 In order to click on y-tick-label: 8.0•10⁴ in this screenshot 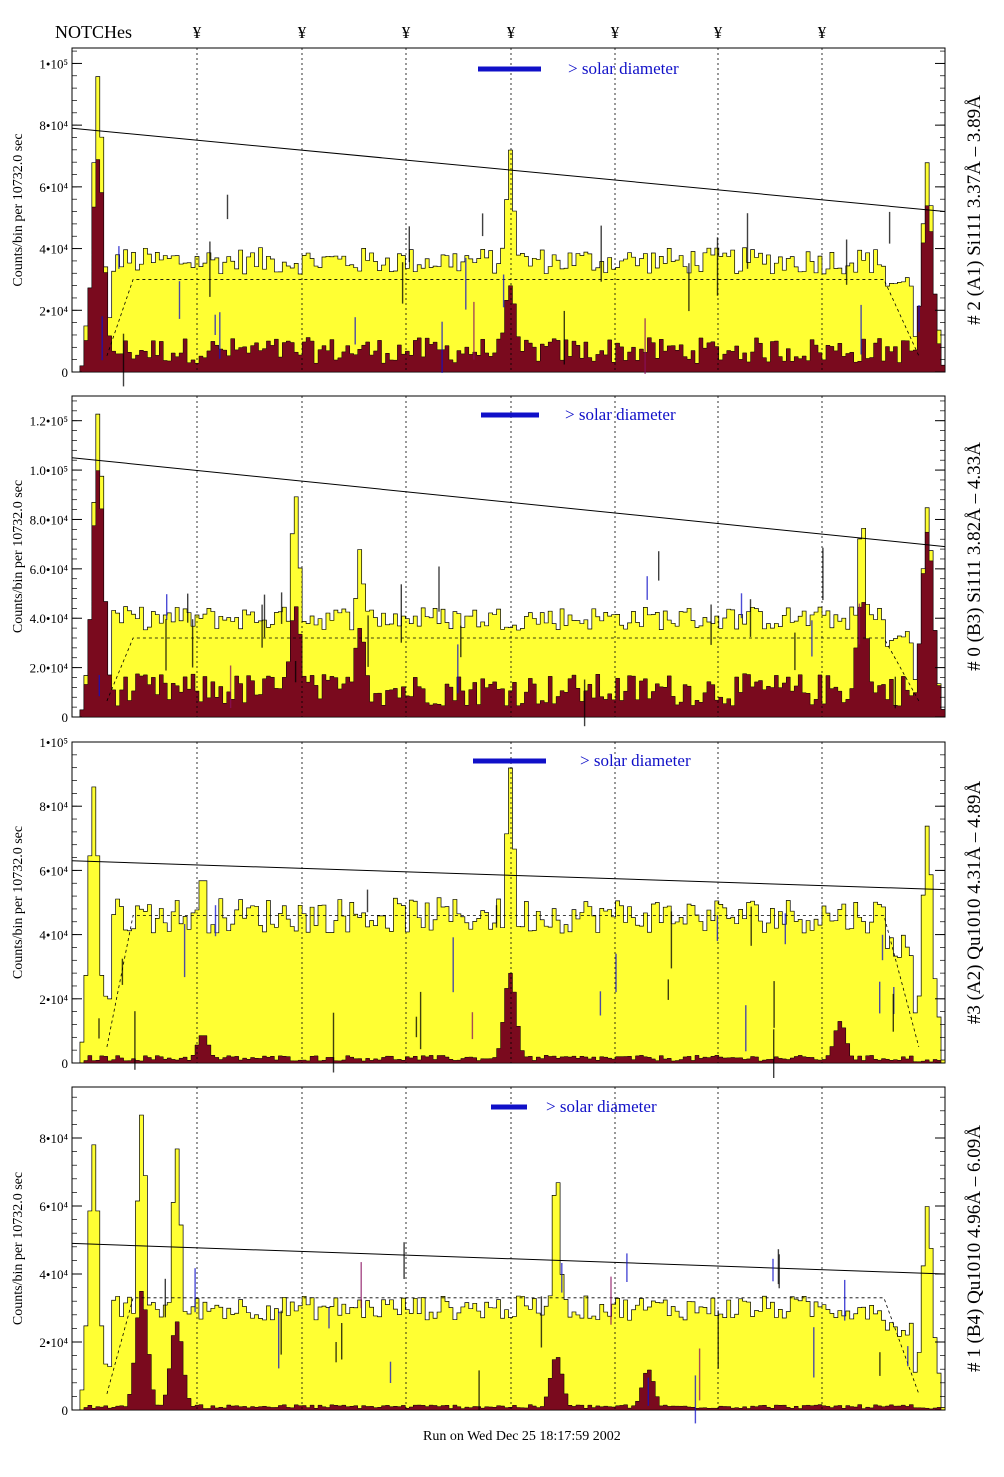, I will do `click(49, 519)`.